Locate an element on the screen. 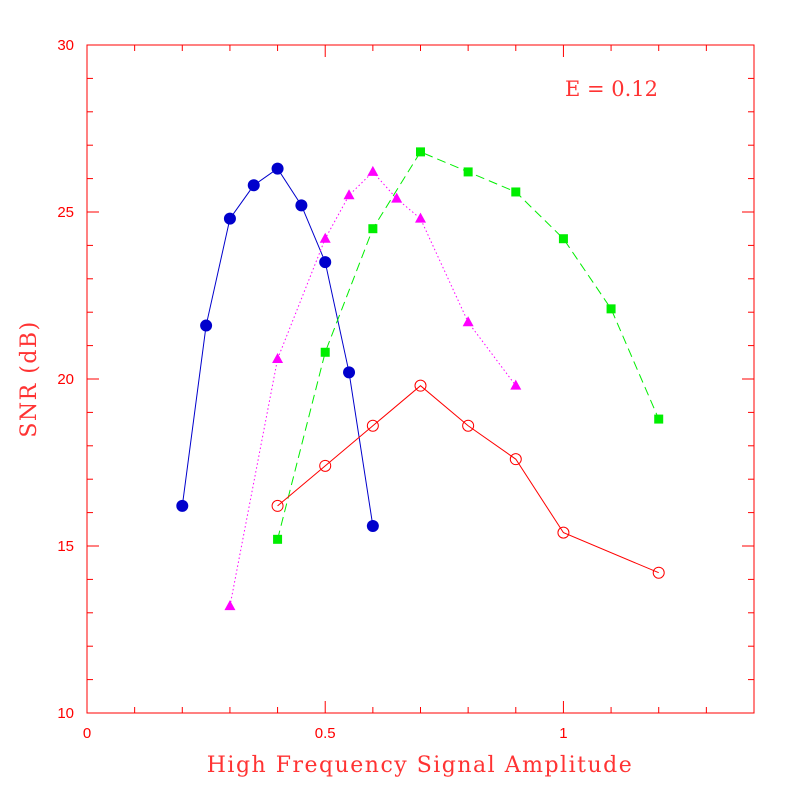 The height and width of the screenshot is (797, 797). y-tick-label: 15 is located at coordinates (65, 546).